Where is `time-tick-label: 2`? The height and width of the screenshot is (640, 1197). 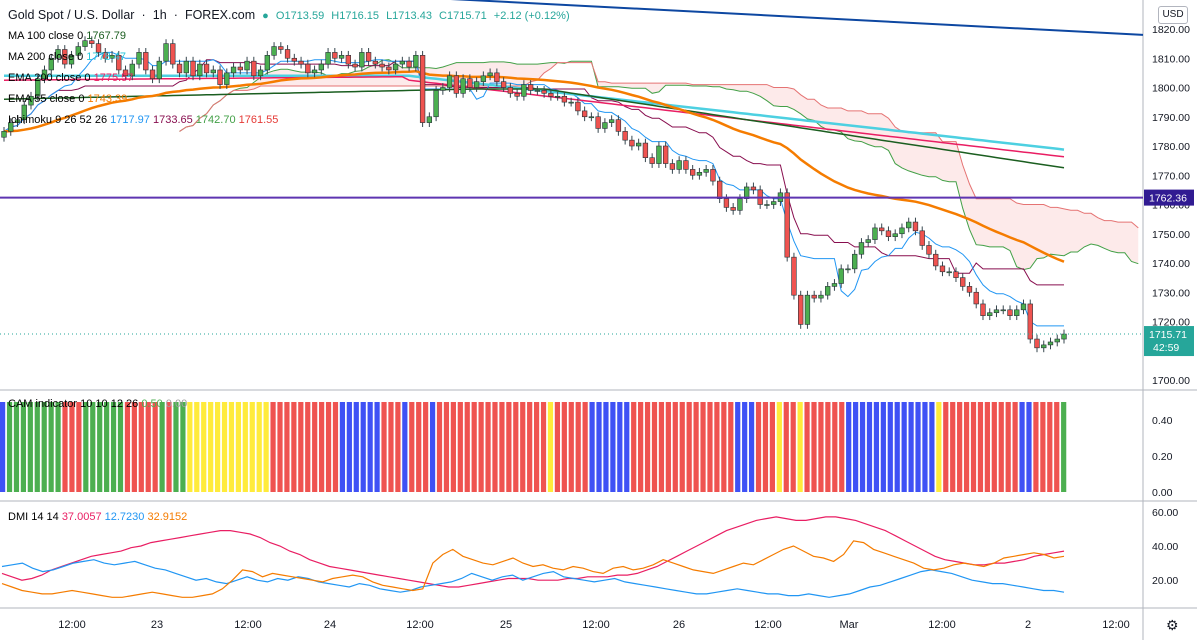
time-tick-label: 2 is located at coordinates (1028, 625).